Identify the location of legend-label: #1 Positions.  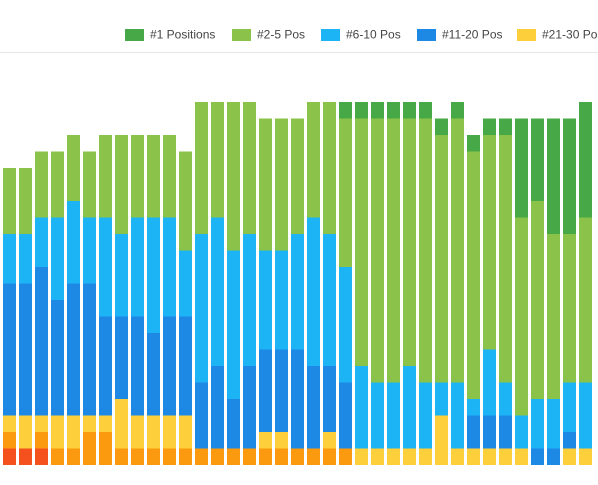
(182, 35).